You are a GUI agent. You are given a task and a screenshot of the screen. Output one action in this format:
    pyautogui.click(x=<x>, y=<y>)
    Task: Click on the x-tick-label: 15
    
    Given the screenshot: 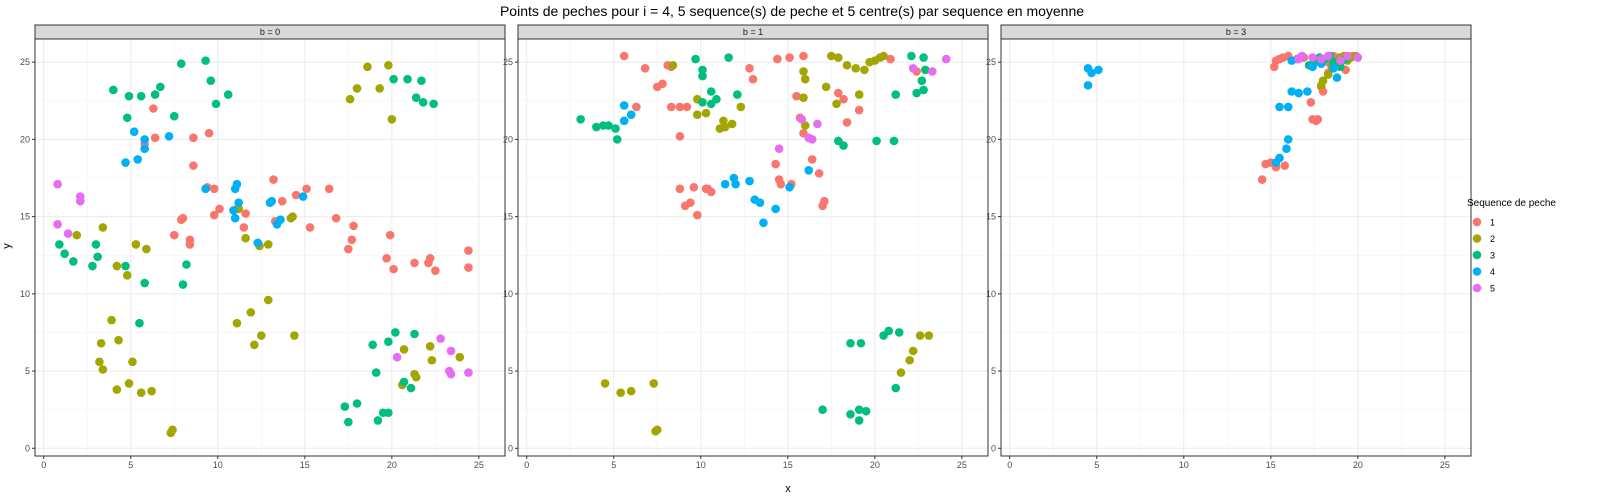 What is the action you would take?
    pyautogui.click(x=788, y=465)
    